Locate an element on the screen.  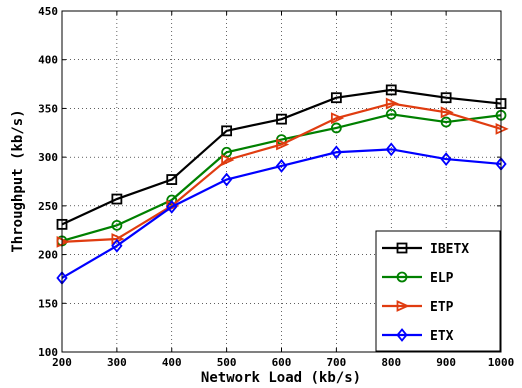
legend-entry-ibetx: IBETX is located at coordinates (425, 249).